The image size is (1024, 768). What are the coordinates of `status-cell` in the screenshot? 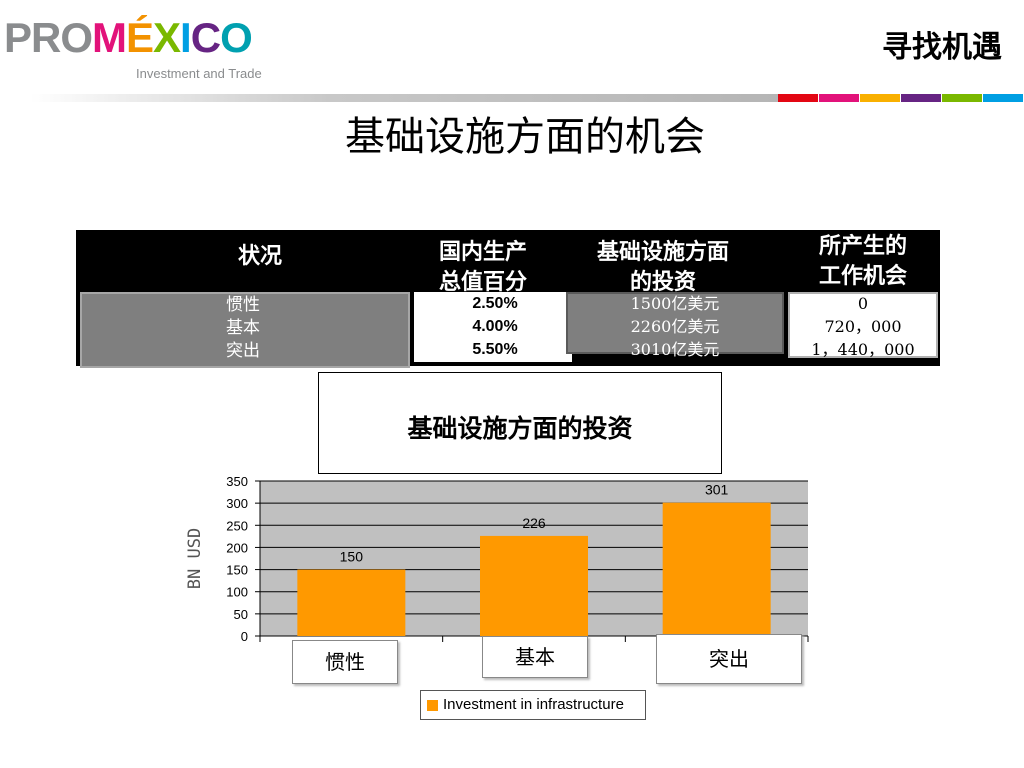 It's located at (245, 330).